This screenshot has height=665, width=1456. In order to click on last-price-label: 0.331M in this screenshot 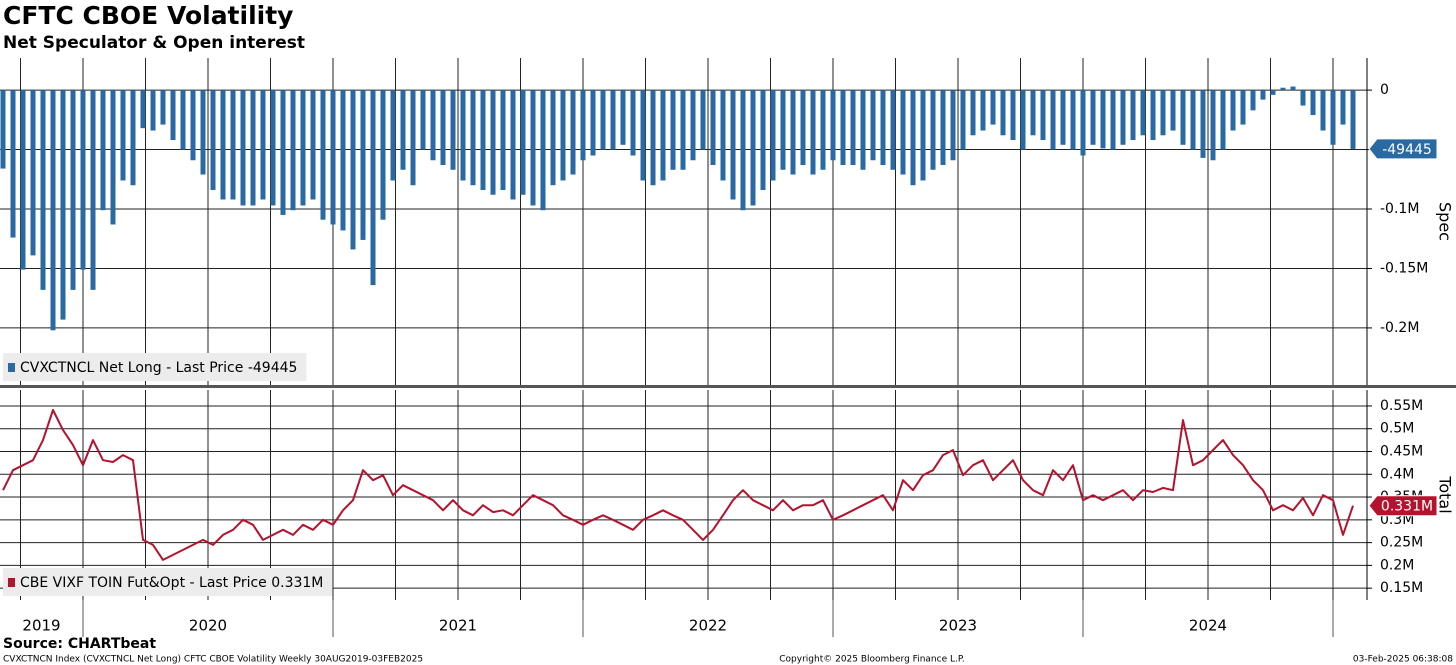, I will do `click(1407, 507)`.